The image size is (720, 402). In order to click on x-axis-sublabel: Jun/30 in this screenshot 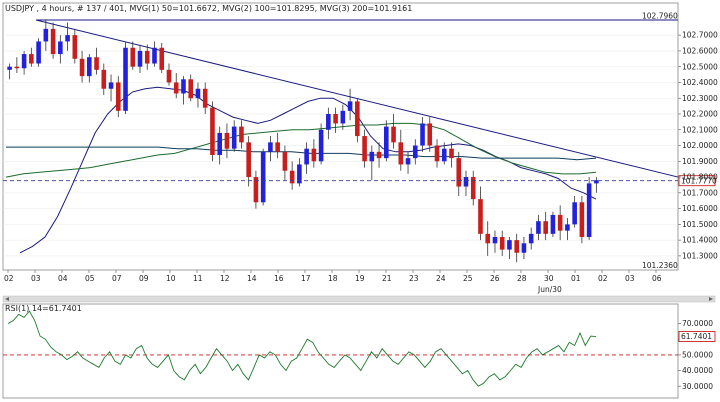, I will do `click(549, 289)`.